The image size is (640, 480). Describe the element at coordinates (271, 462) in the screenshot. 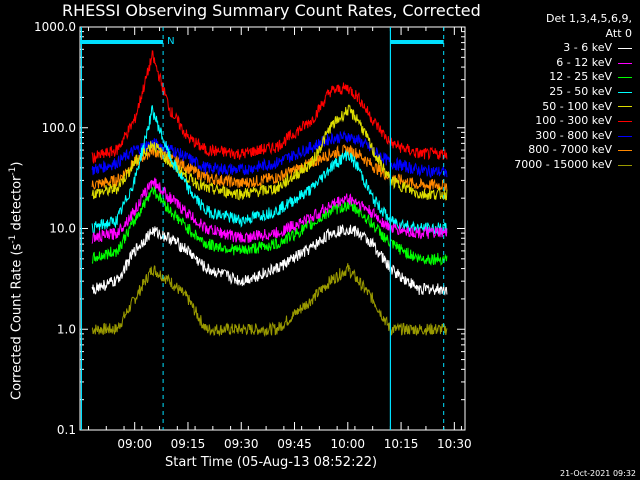

I see `x-axis-label: Start Time (05-Aug-13 08:52:22)` at that location.